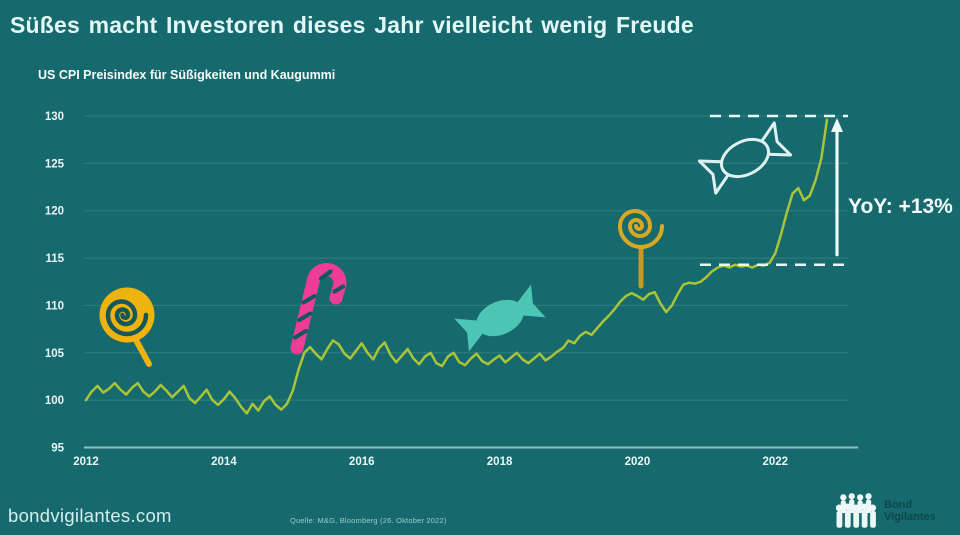  What do you see at coordinates (776, 462) in the screenshot?
I see `x-tick-label: 2022` at bounding box center [776, 462].